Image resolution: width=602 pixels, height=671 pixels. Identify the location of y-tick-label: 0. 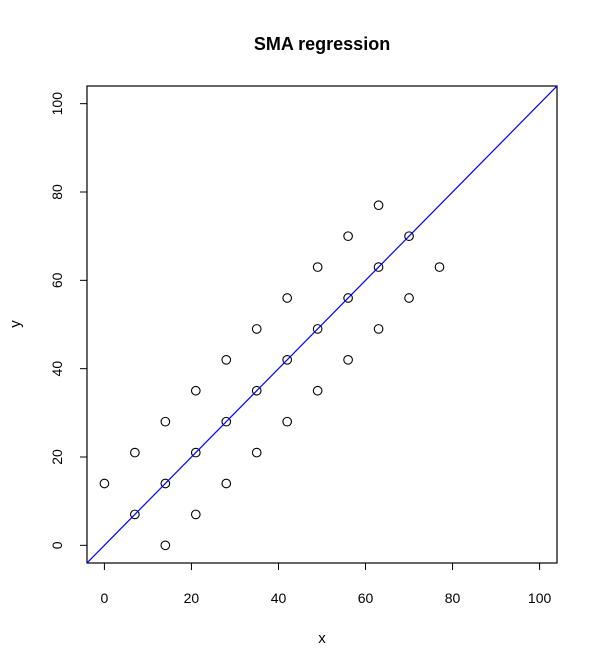
(57, 545).